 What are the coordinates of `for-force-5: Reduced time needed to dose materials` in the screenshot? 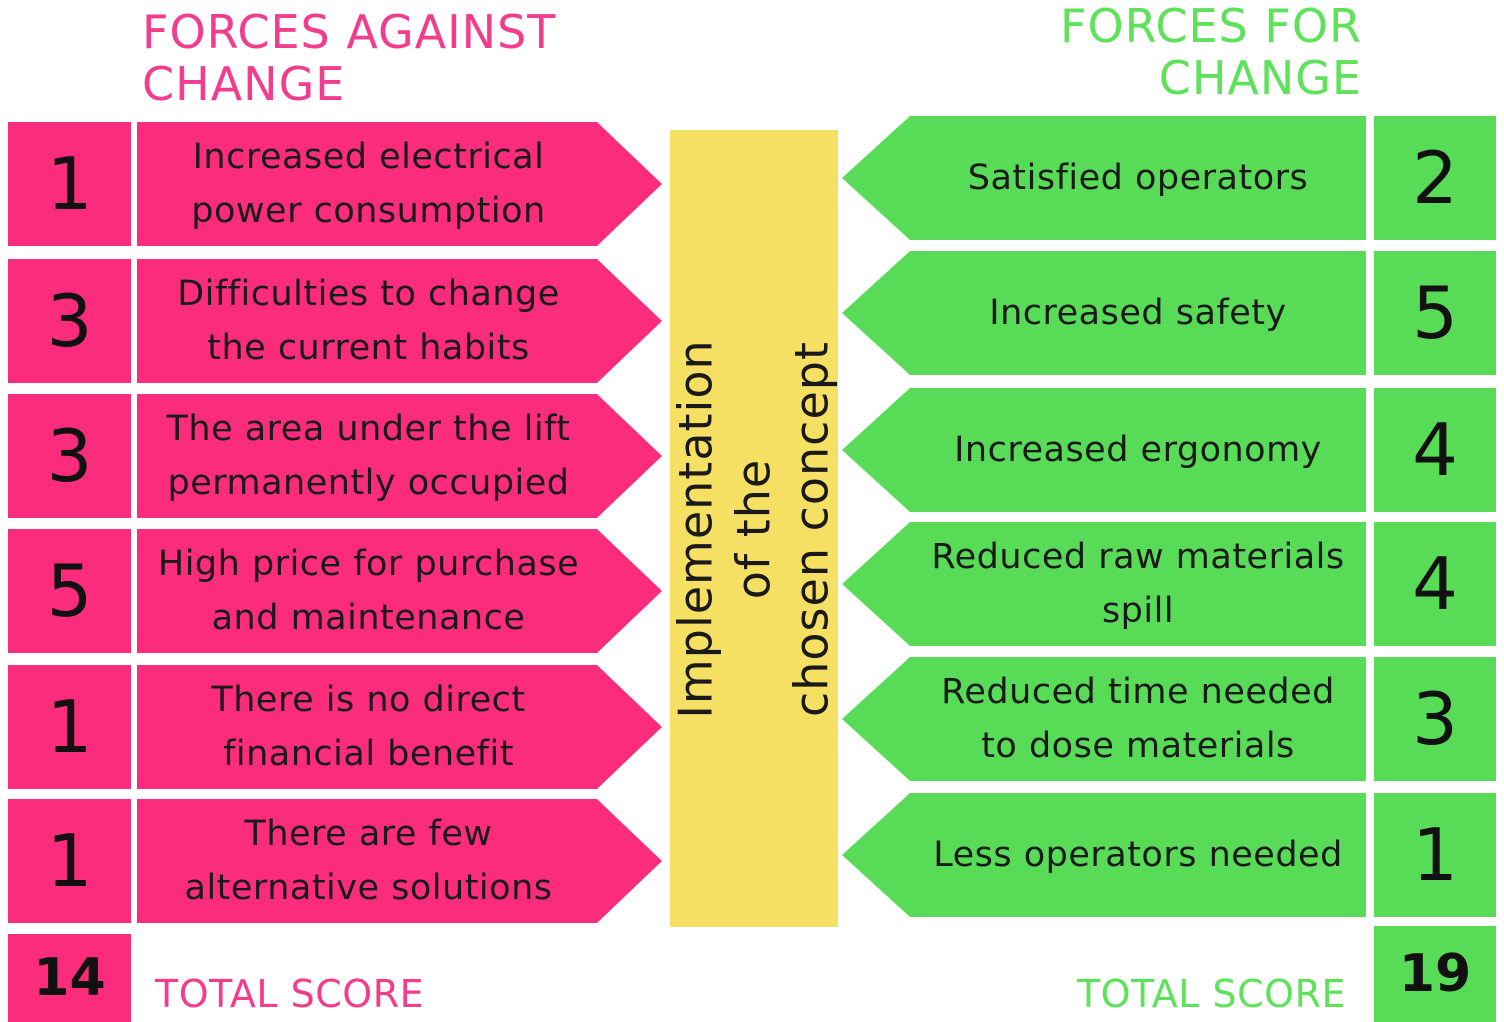 It's located at (1104, 719).